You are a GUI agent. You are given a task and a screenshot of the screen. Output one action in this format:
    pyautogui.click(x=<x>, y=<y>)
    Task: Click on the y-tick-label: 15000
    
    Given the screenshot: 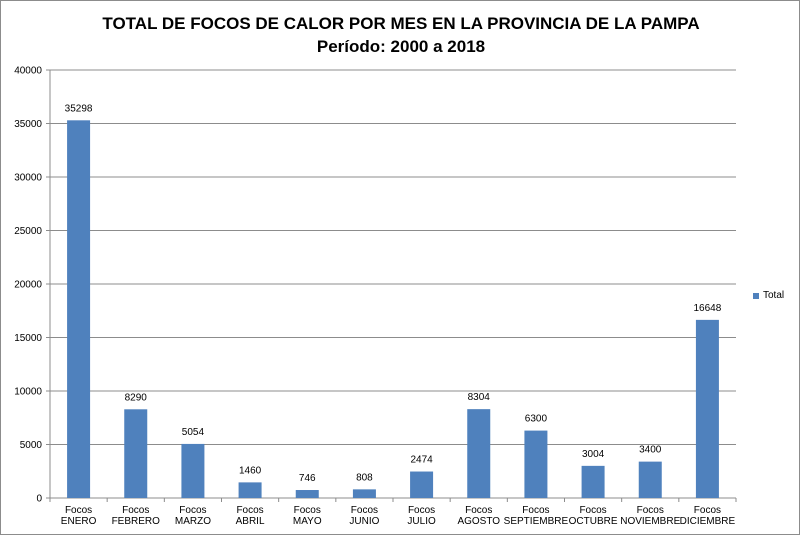 What is the action you would take?
    pyautogui.click(x=28, y=338)
    